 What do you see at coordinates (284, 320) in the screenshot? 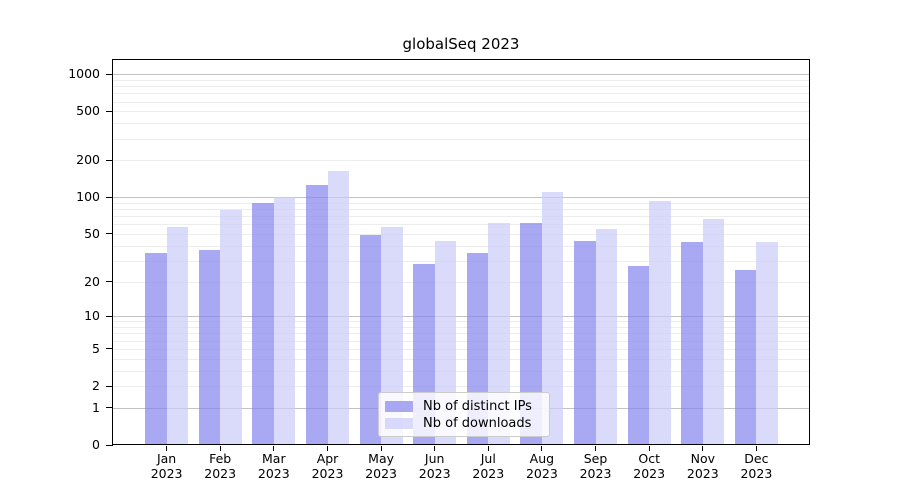
I see `bar-downloads-mar` at bounding box center [284, 320].